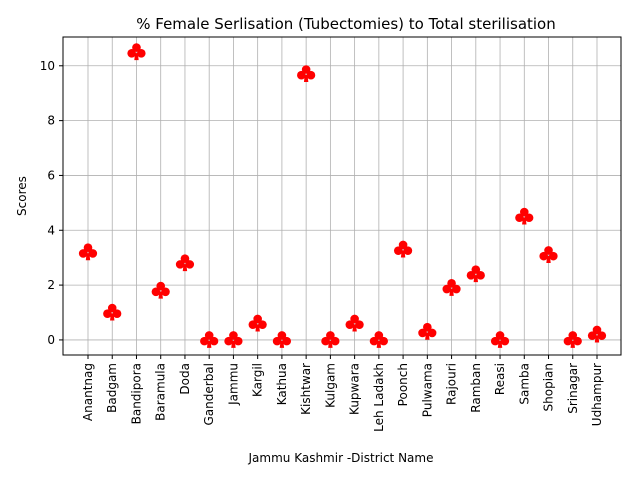  What do you see at coordinates (185, 263) in the screenshot?
I see `data-point-doda` at bounding box center [185, 263].